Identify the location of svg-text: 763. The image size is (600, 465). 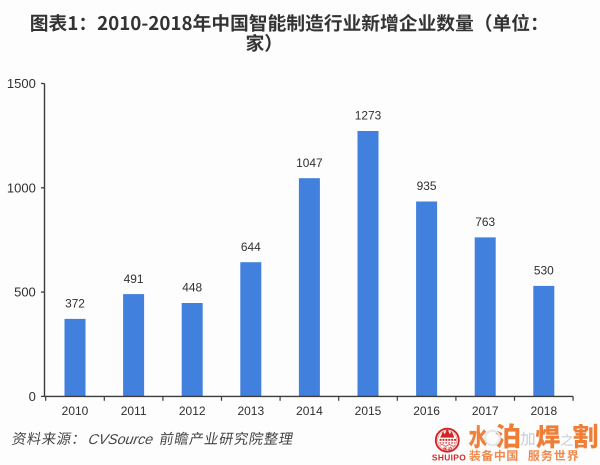
(485, 222).